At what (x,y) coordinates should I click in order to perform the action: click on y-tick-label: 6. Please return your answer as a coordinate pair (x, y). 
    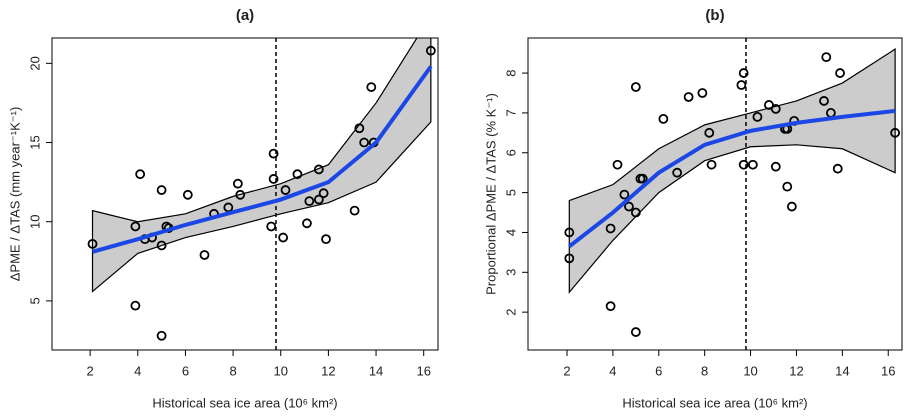
    Looking at the image, I should click on (510, 152).